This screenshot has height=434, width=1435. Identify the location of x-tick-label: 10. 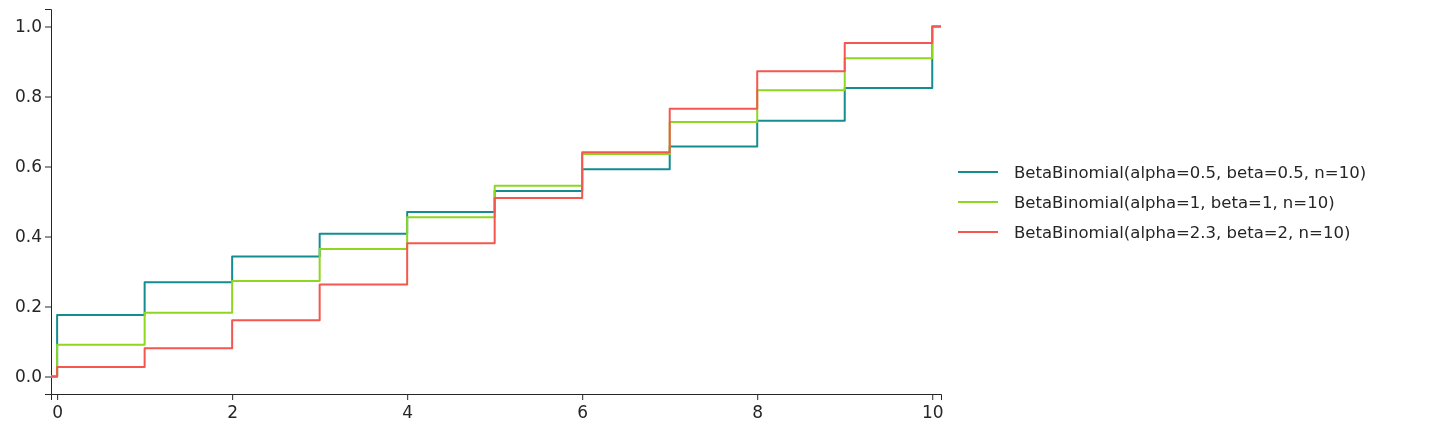
(932, 412).